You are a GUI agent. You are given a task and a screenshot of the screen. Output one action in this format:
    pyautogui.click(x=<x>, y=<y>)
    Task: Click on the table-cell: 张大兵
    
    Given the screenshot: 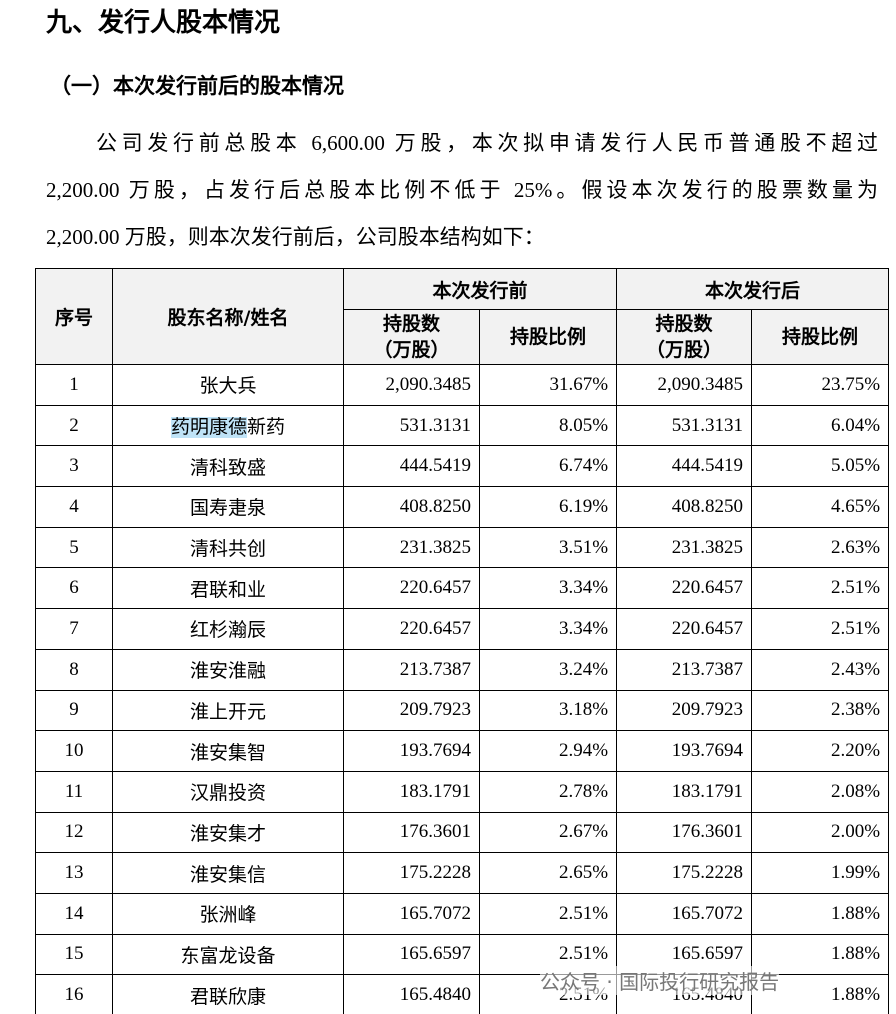 What is the action you would take?
    pyautogui.click(x=228, y=385)
    